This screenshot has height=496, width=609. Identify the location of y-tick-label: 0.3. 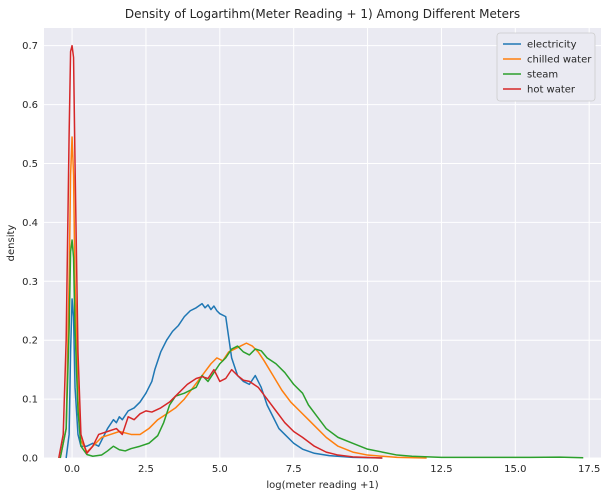
(30, 282).